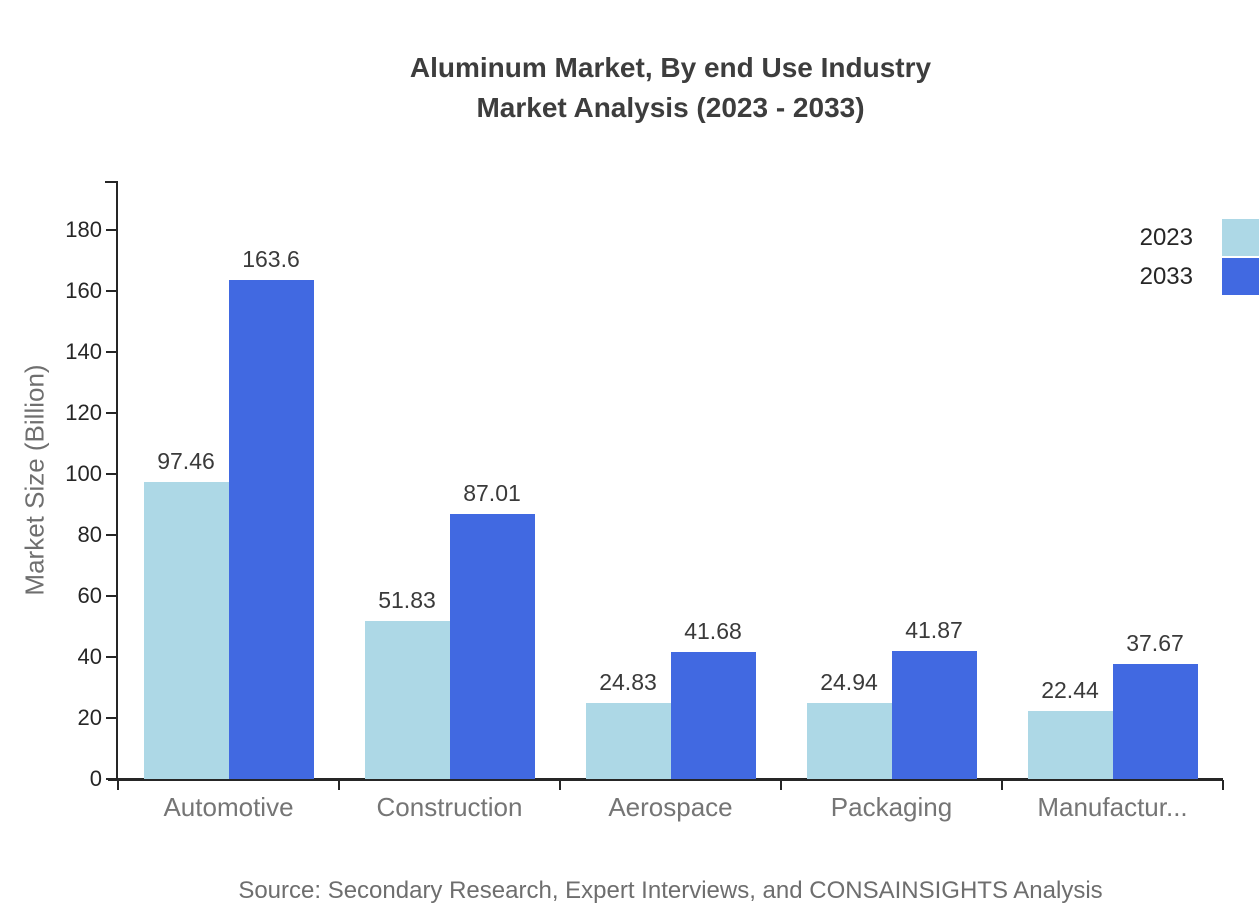  What do you see at coordinates (713, 630) in the screenshot?
I see `value-label: 41.68` at bounding box center [713, 630].